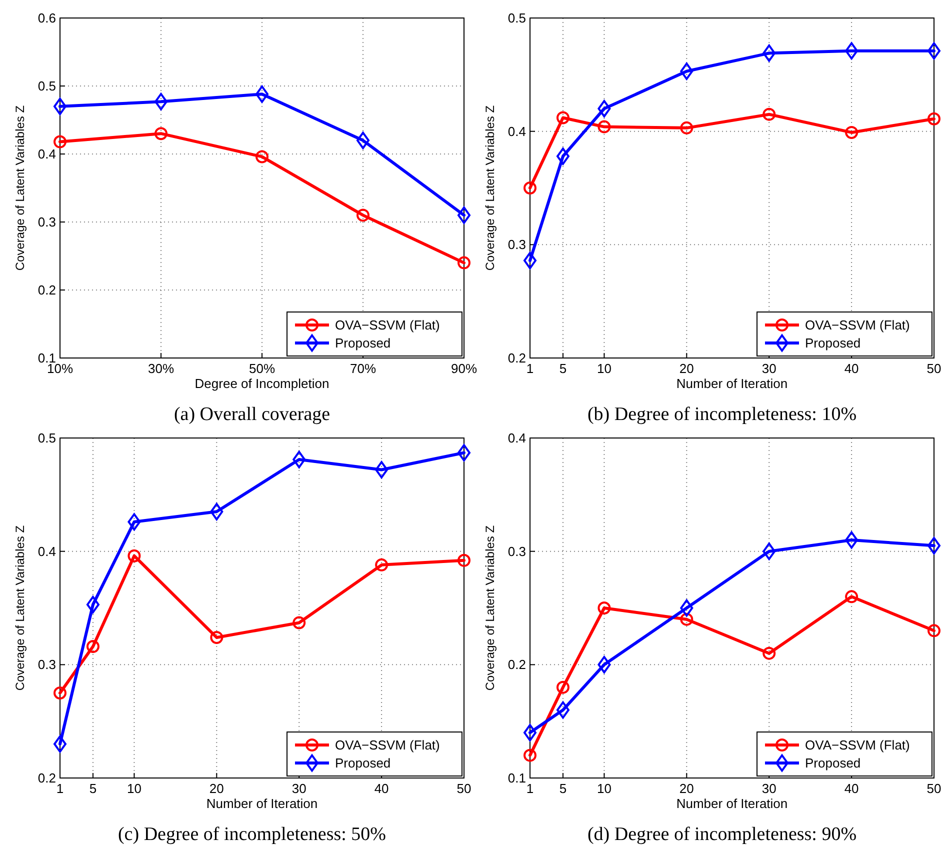 Image resolution: width=951 pixels, height=853 pixels. I want to click on x-tick-label: 70%, so click(363, 368).